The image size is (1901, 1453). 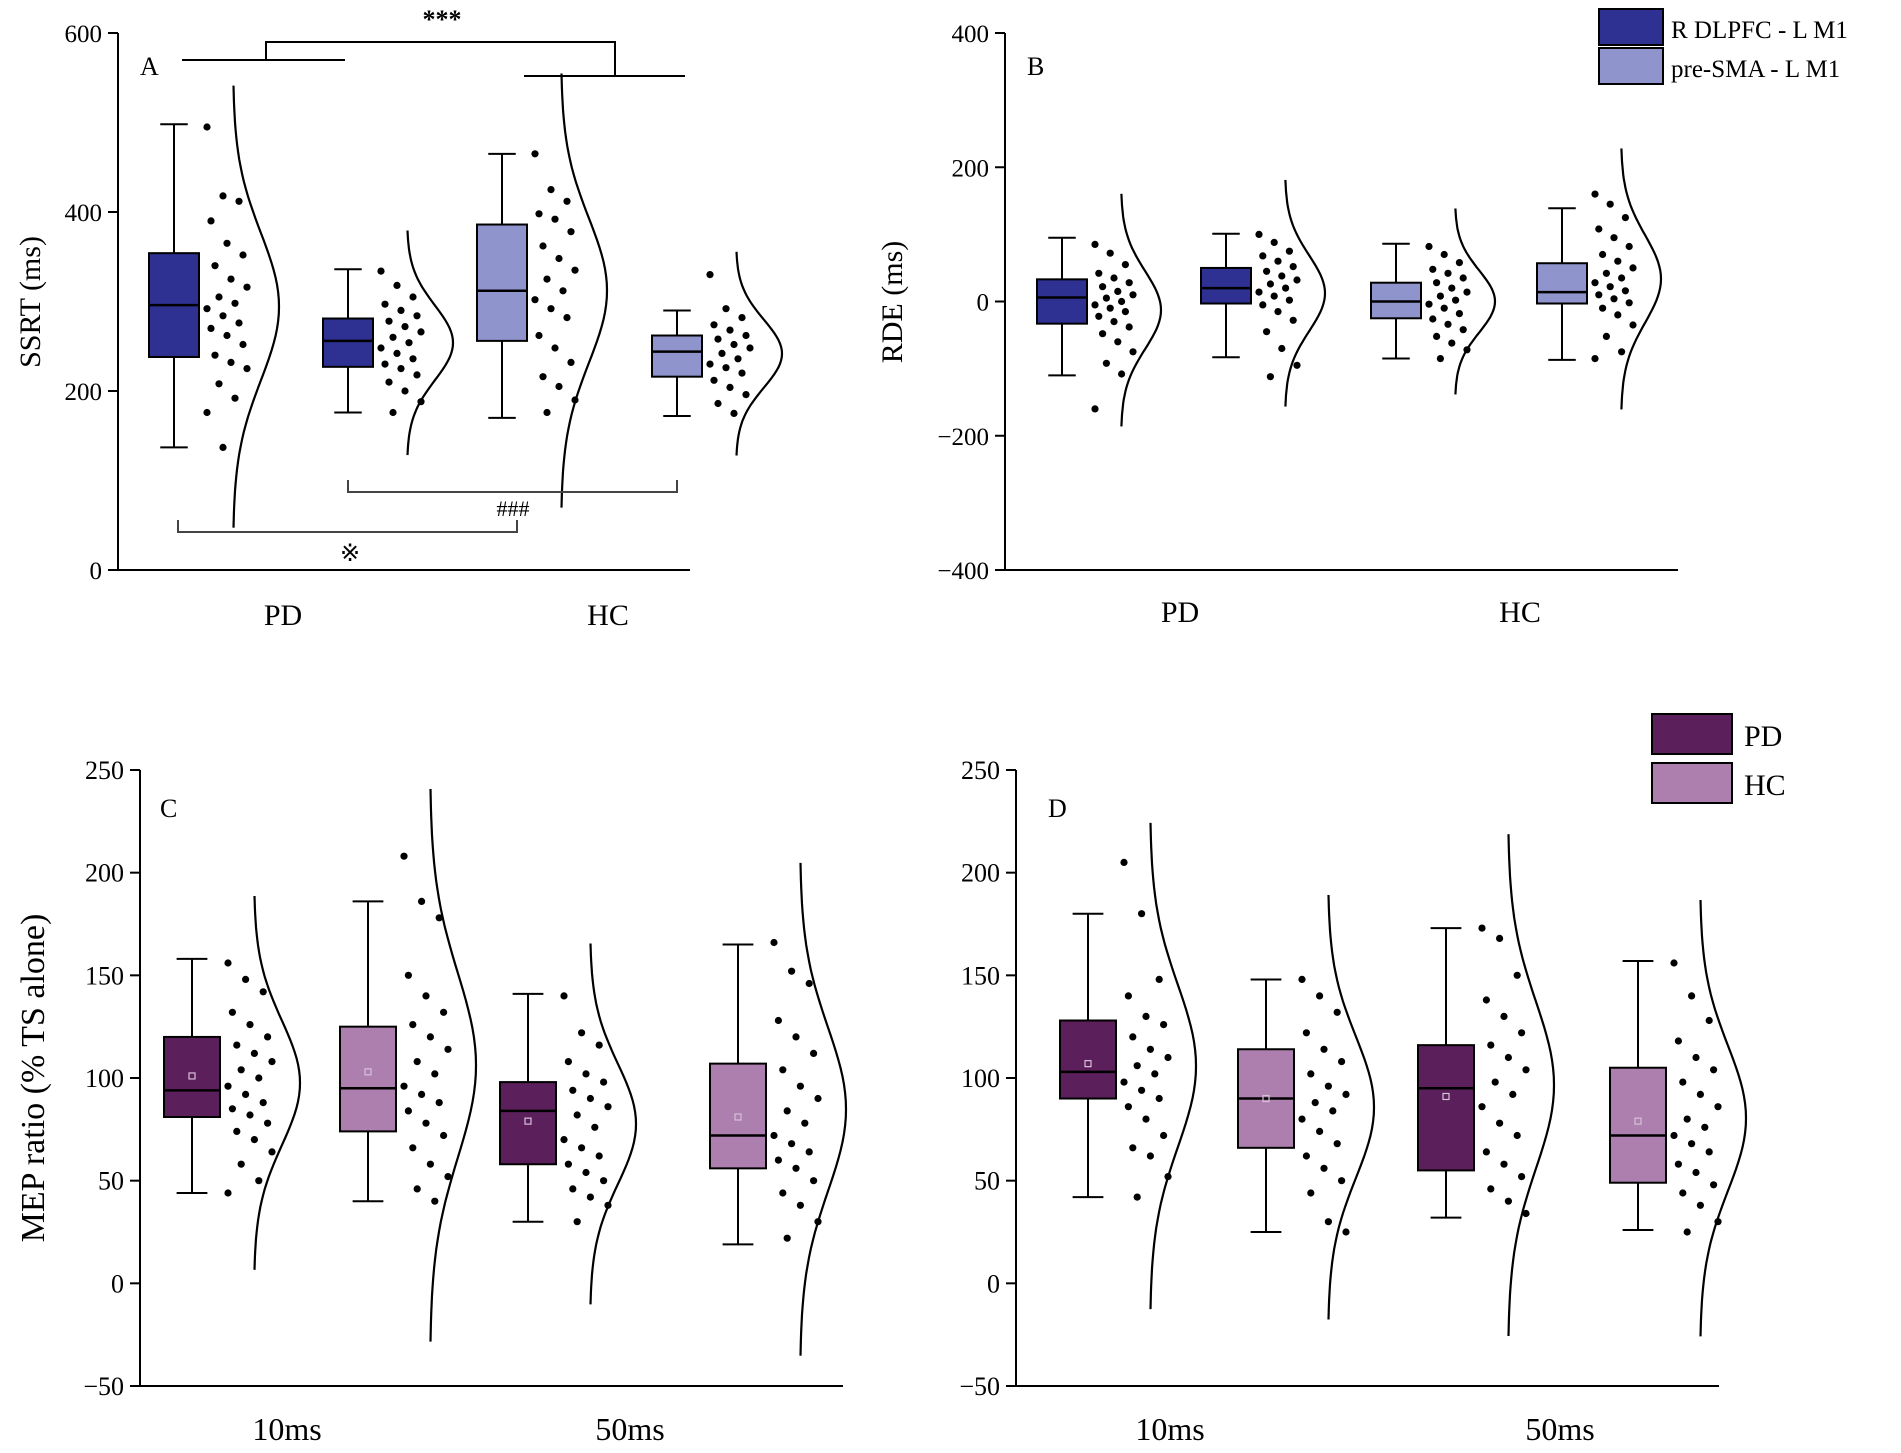 What do you see at coordinates (149, 66) in the screenshot?
I see `panel-a-label: A` at bounding box center [149, 66].